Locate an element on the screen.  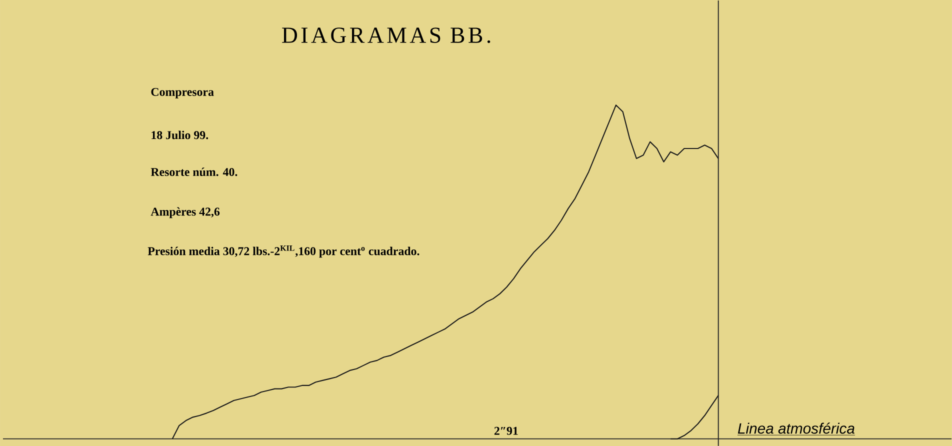
annotation: Presión media 30,72 lbs.-2$^{KIL}$,160 por cent$^{o}$ cuadrado. is located at coordinates (284, 251).